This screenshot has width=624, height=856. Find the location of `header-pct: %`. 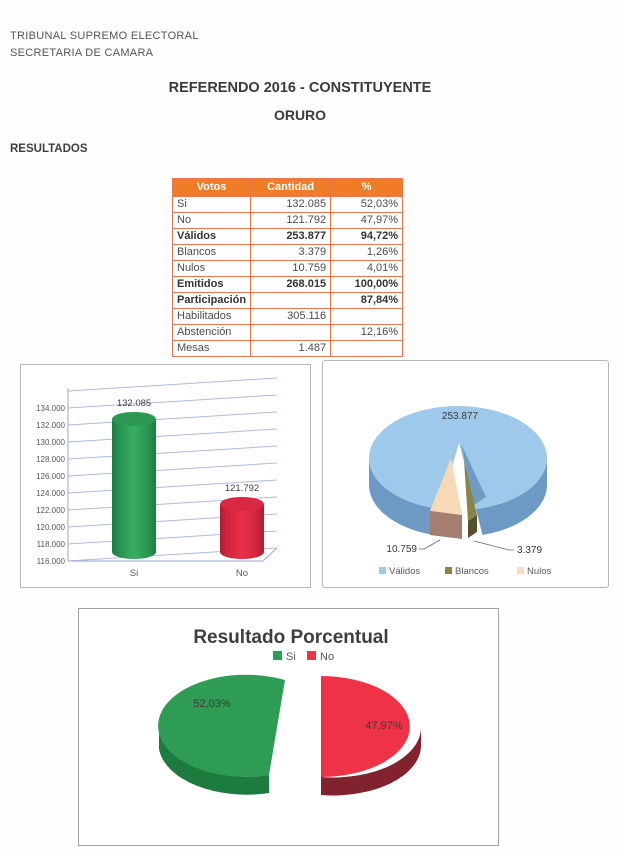

header-pct: % is located at coordinates (367, 187).